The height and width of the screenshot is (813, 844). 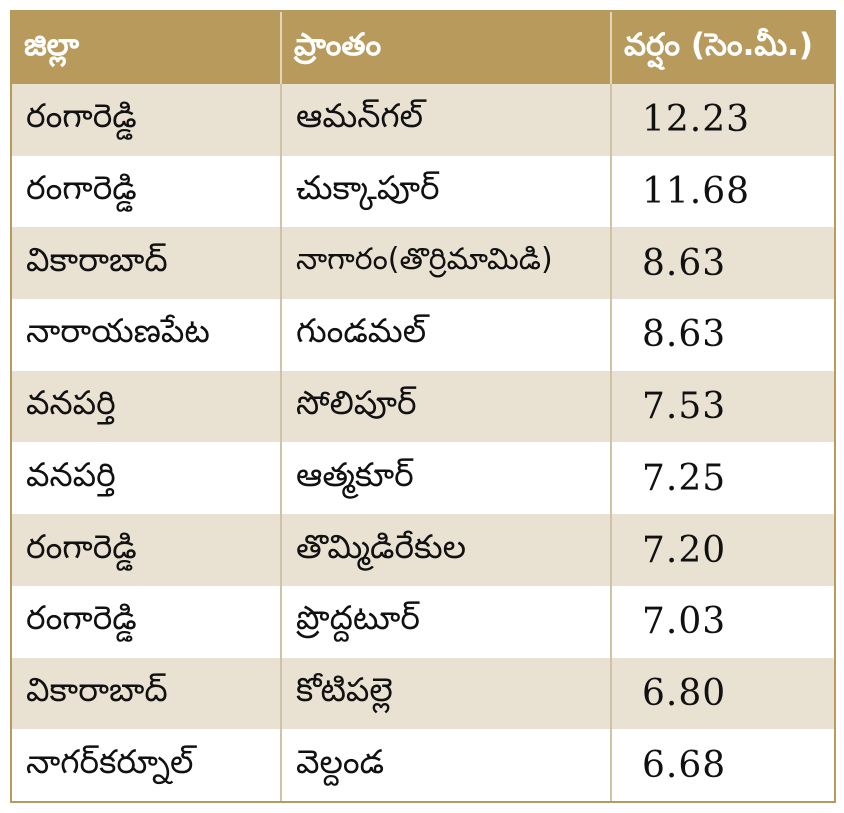 What do you see at coordinates (447, 335) in the screenshot?
I see `area-cell: గుండమల్‌` at bounding box center [447, 335].